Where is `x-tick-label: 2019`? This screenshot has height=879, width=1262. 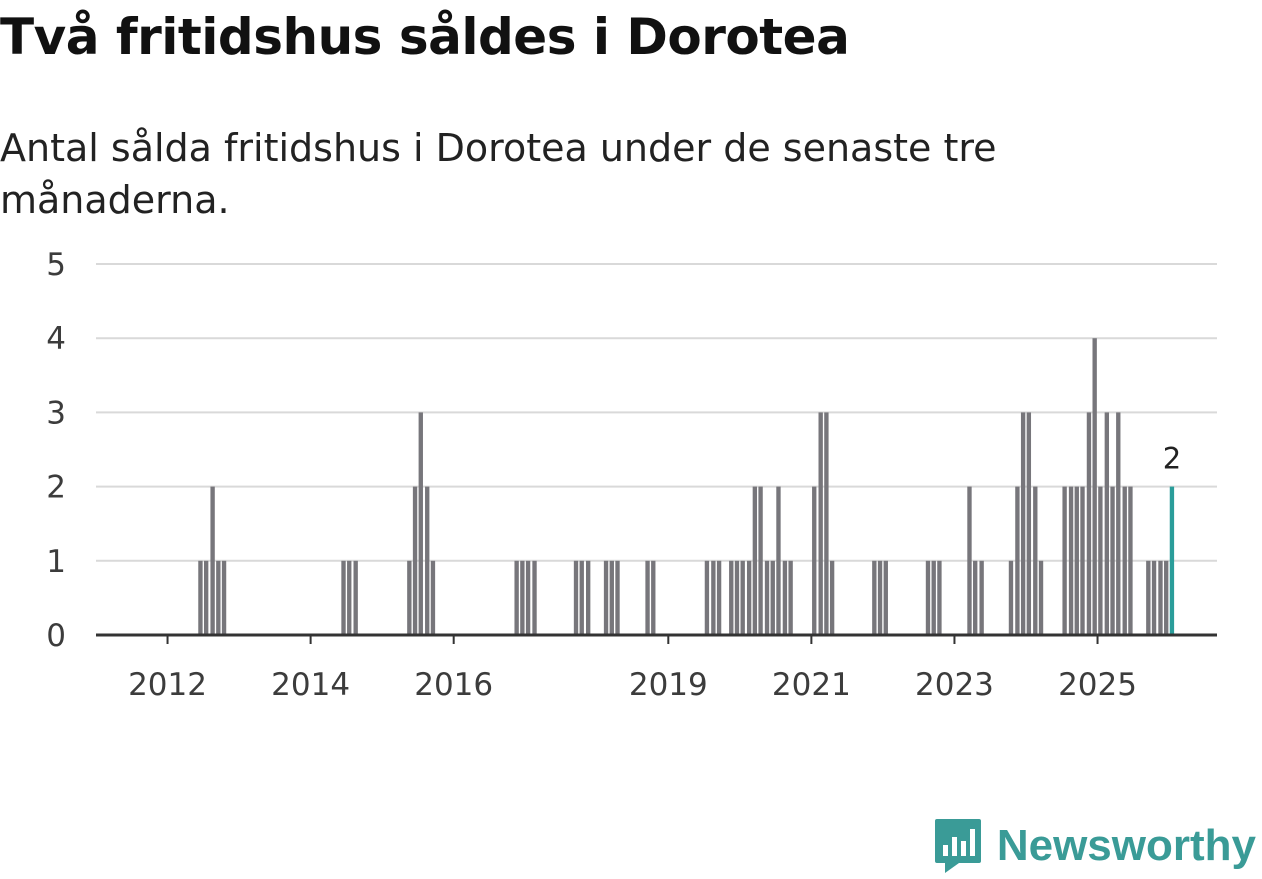 x-tick-label: 2019 is located at coordinates (668, 685).